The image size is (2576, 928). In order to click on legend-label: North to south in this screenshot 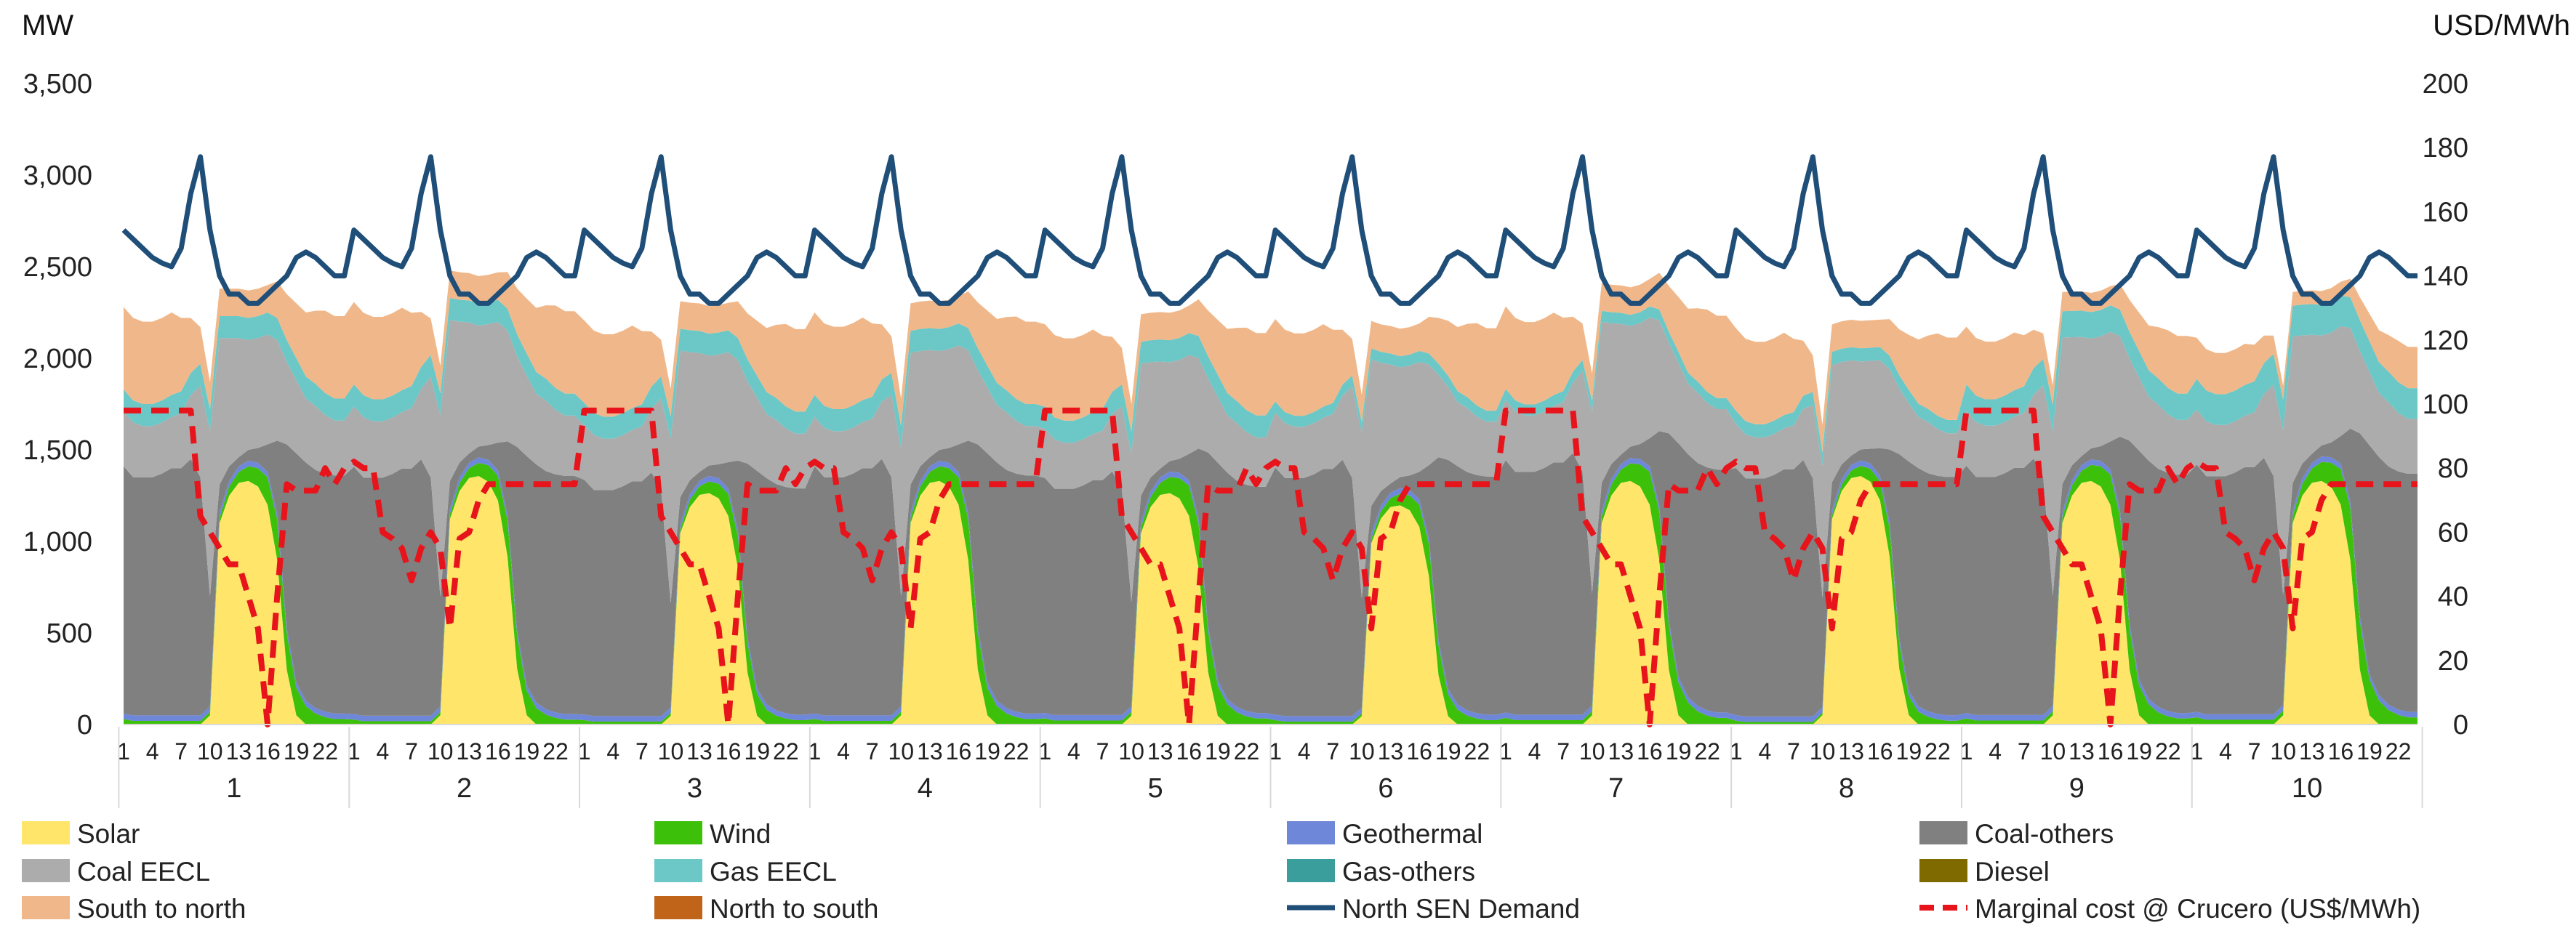, I will do `click(794, 909)`.